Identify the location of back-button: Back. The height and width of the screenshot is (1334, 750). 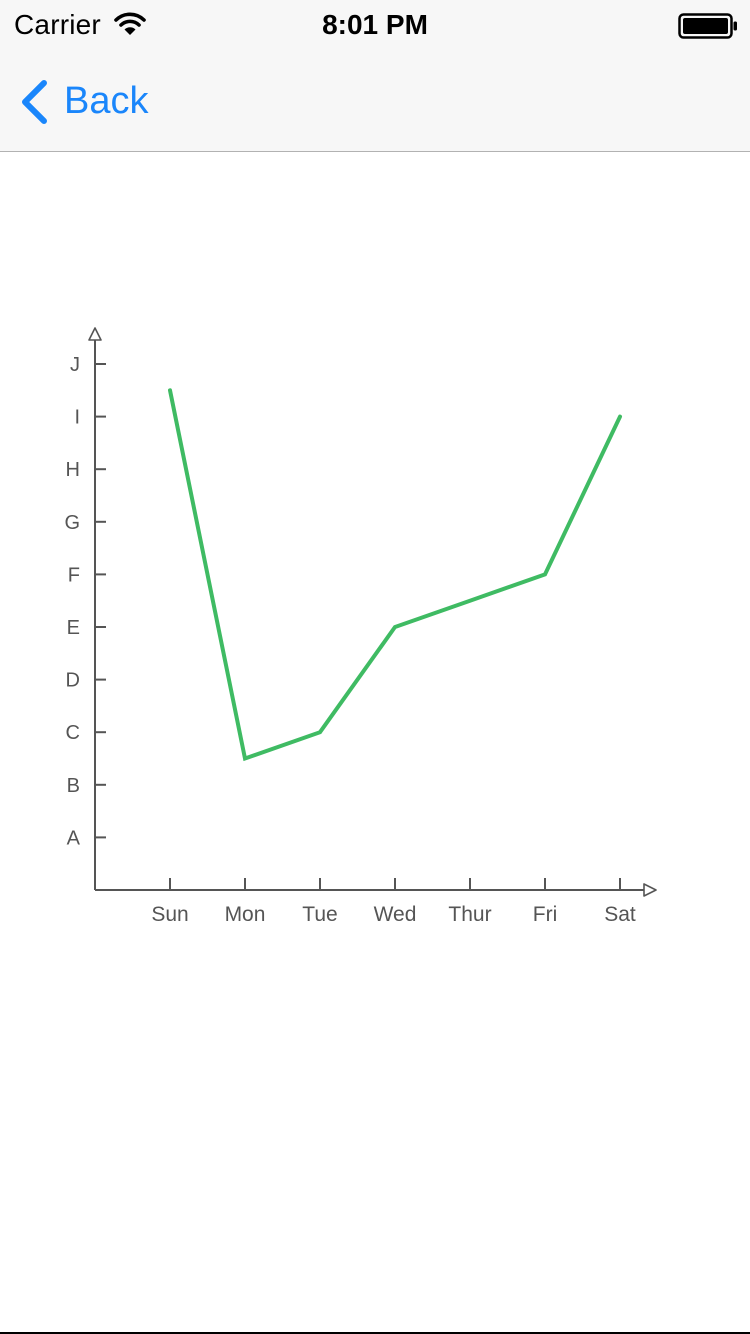
(99, 101).